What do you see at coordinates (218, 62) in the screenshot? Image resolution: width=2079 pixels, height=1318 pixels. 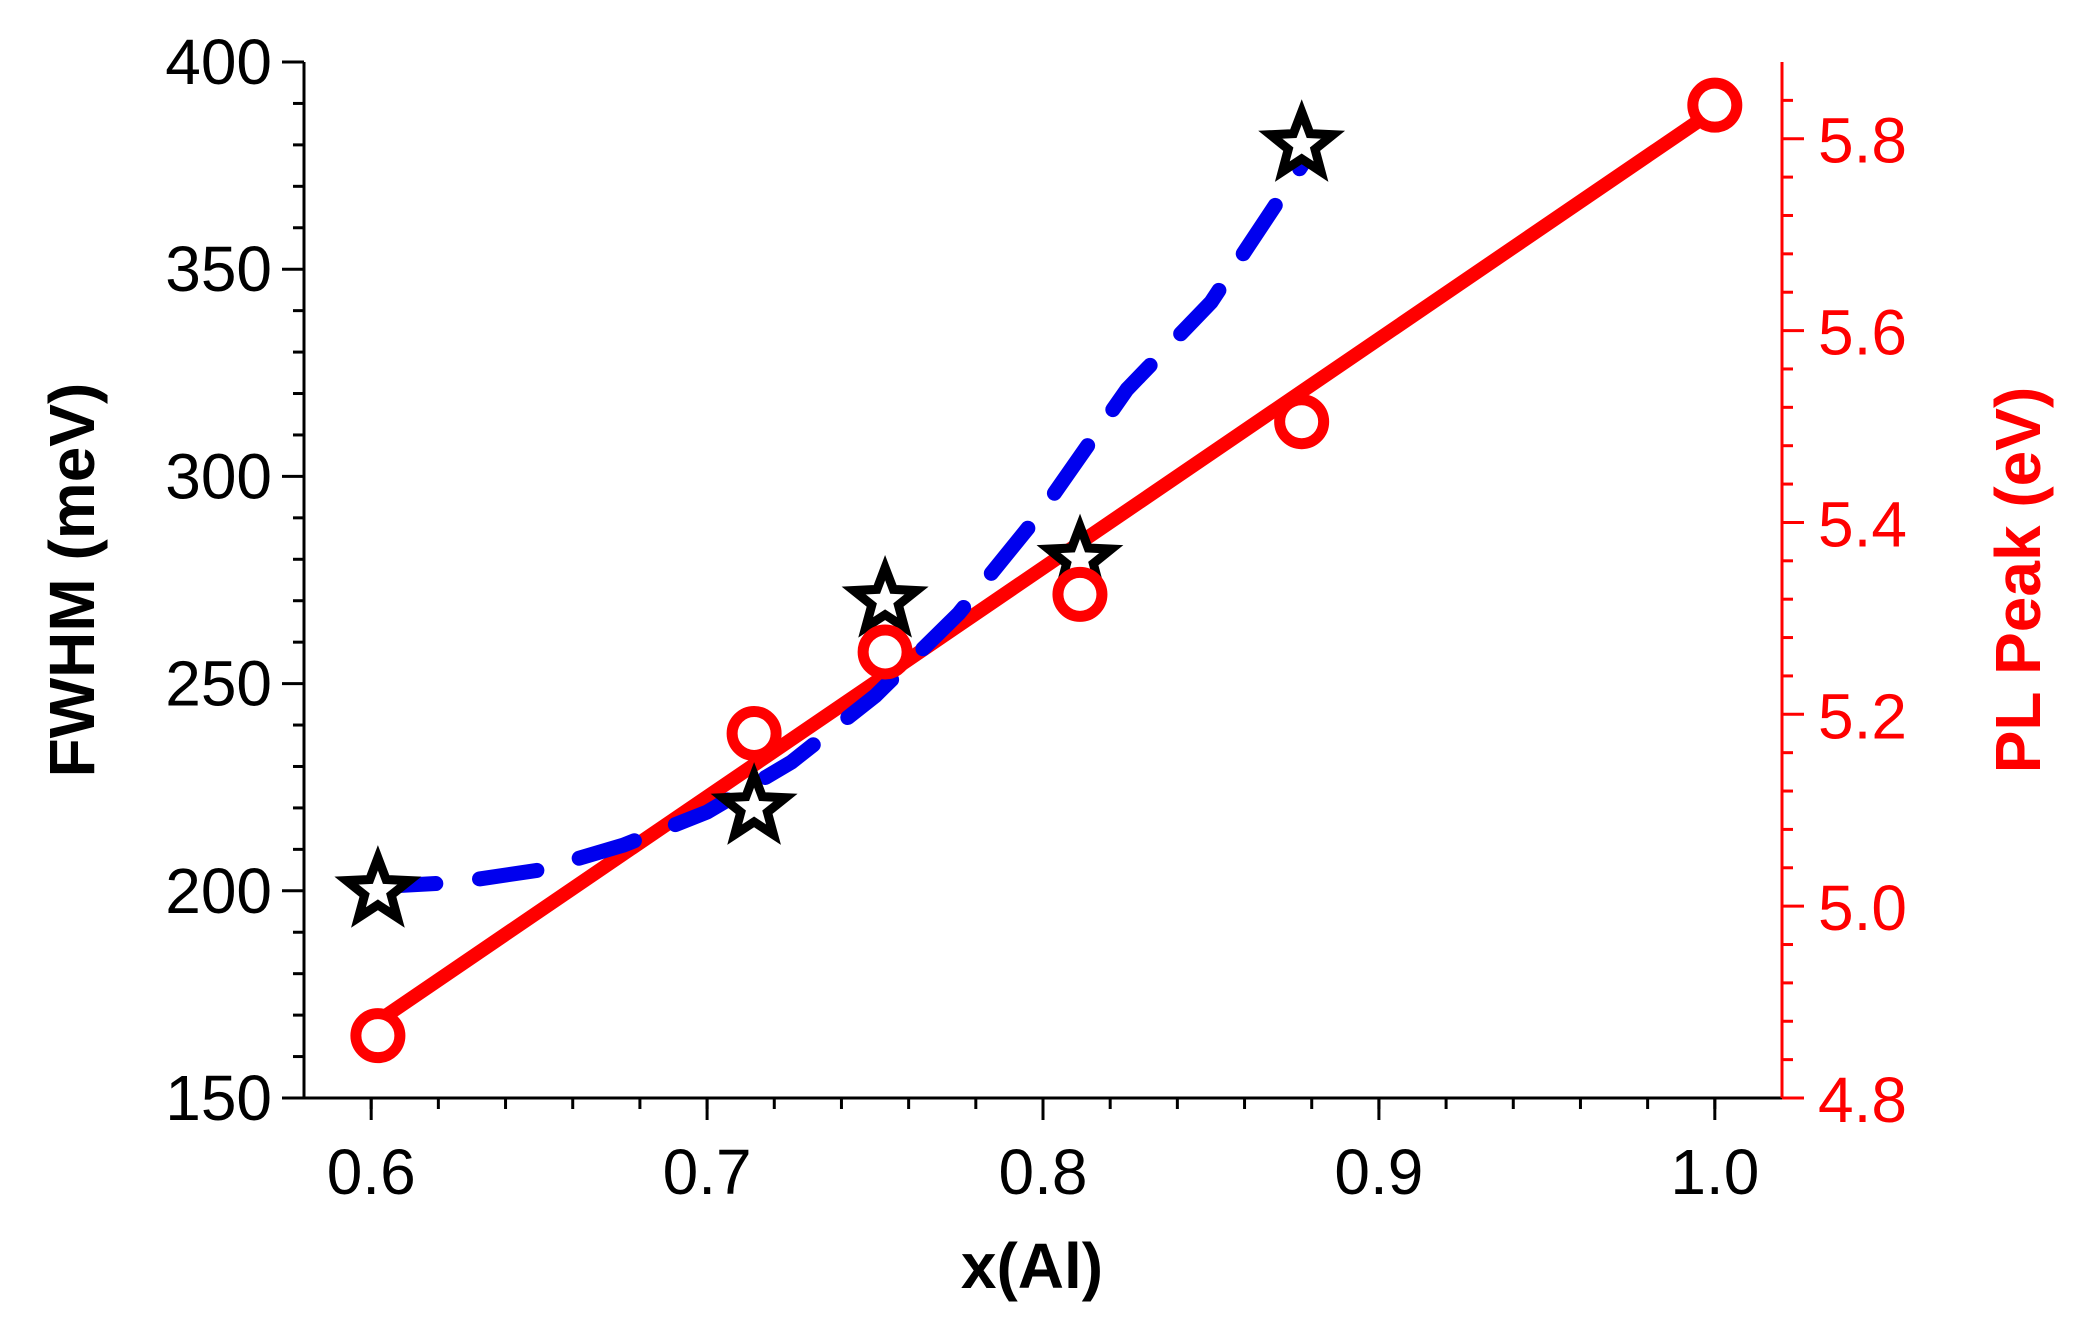 I see `left-y-tick-label: 400` at bounding box center [218, 62].